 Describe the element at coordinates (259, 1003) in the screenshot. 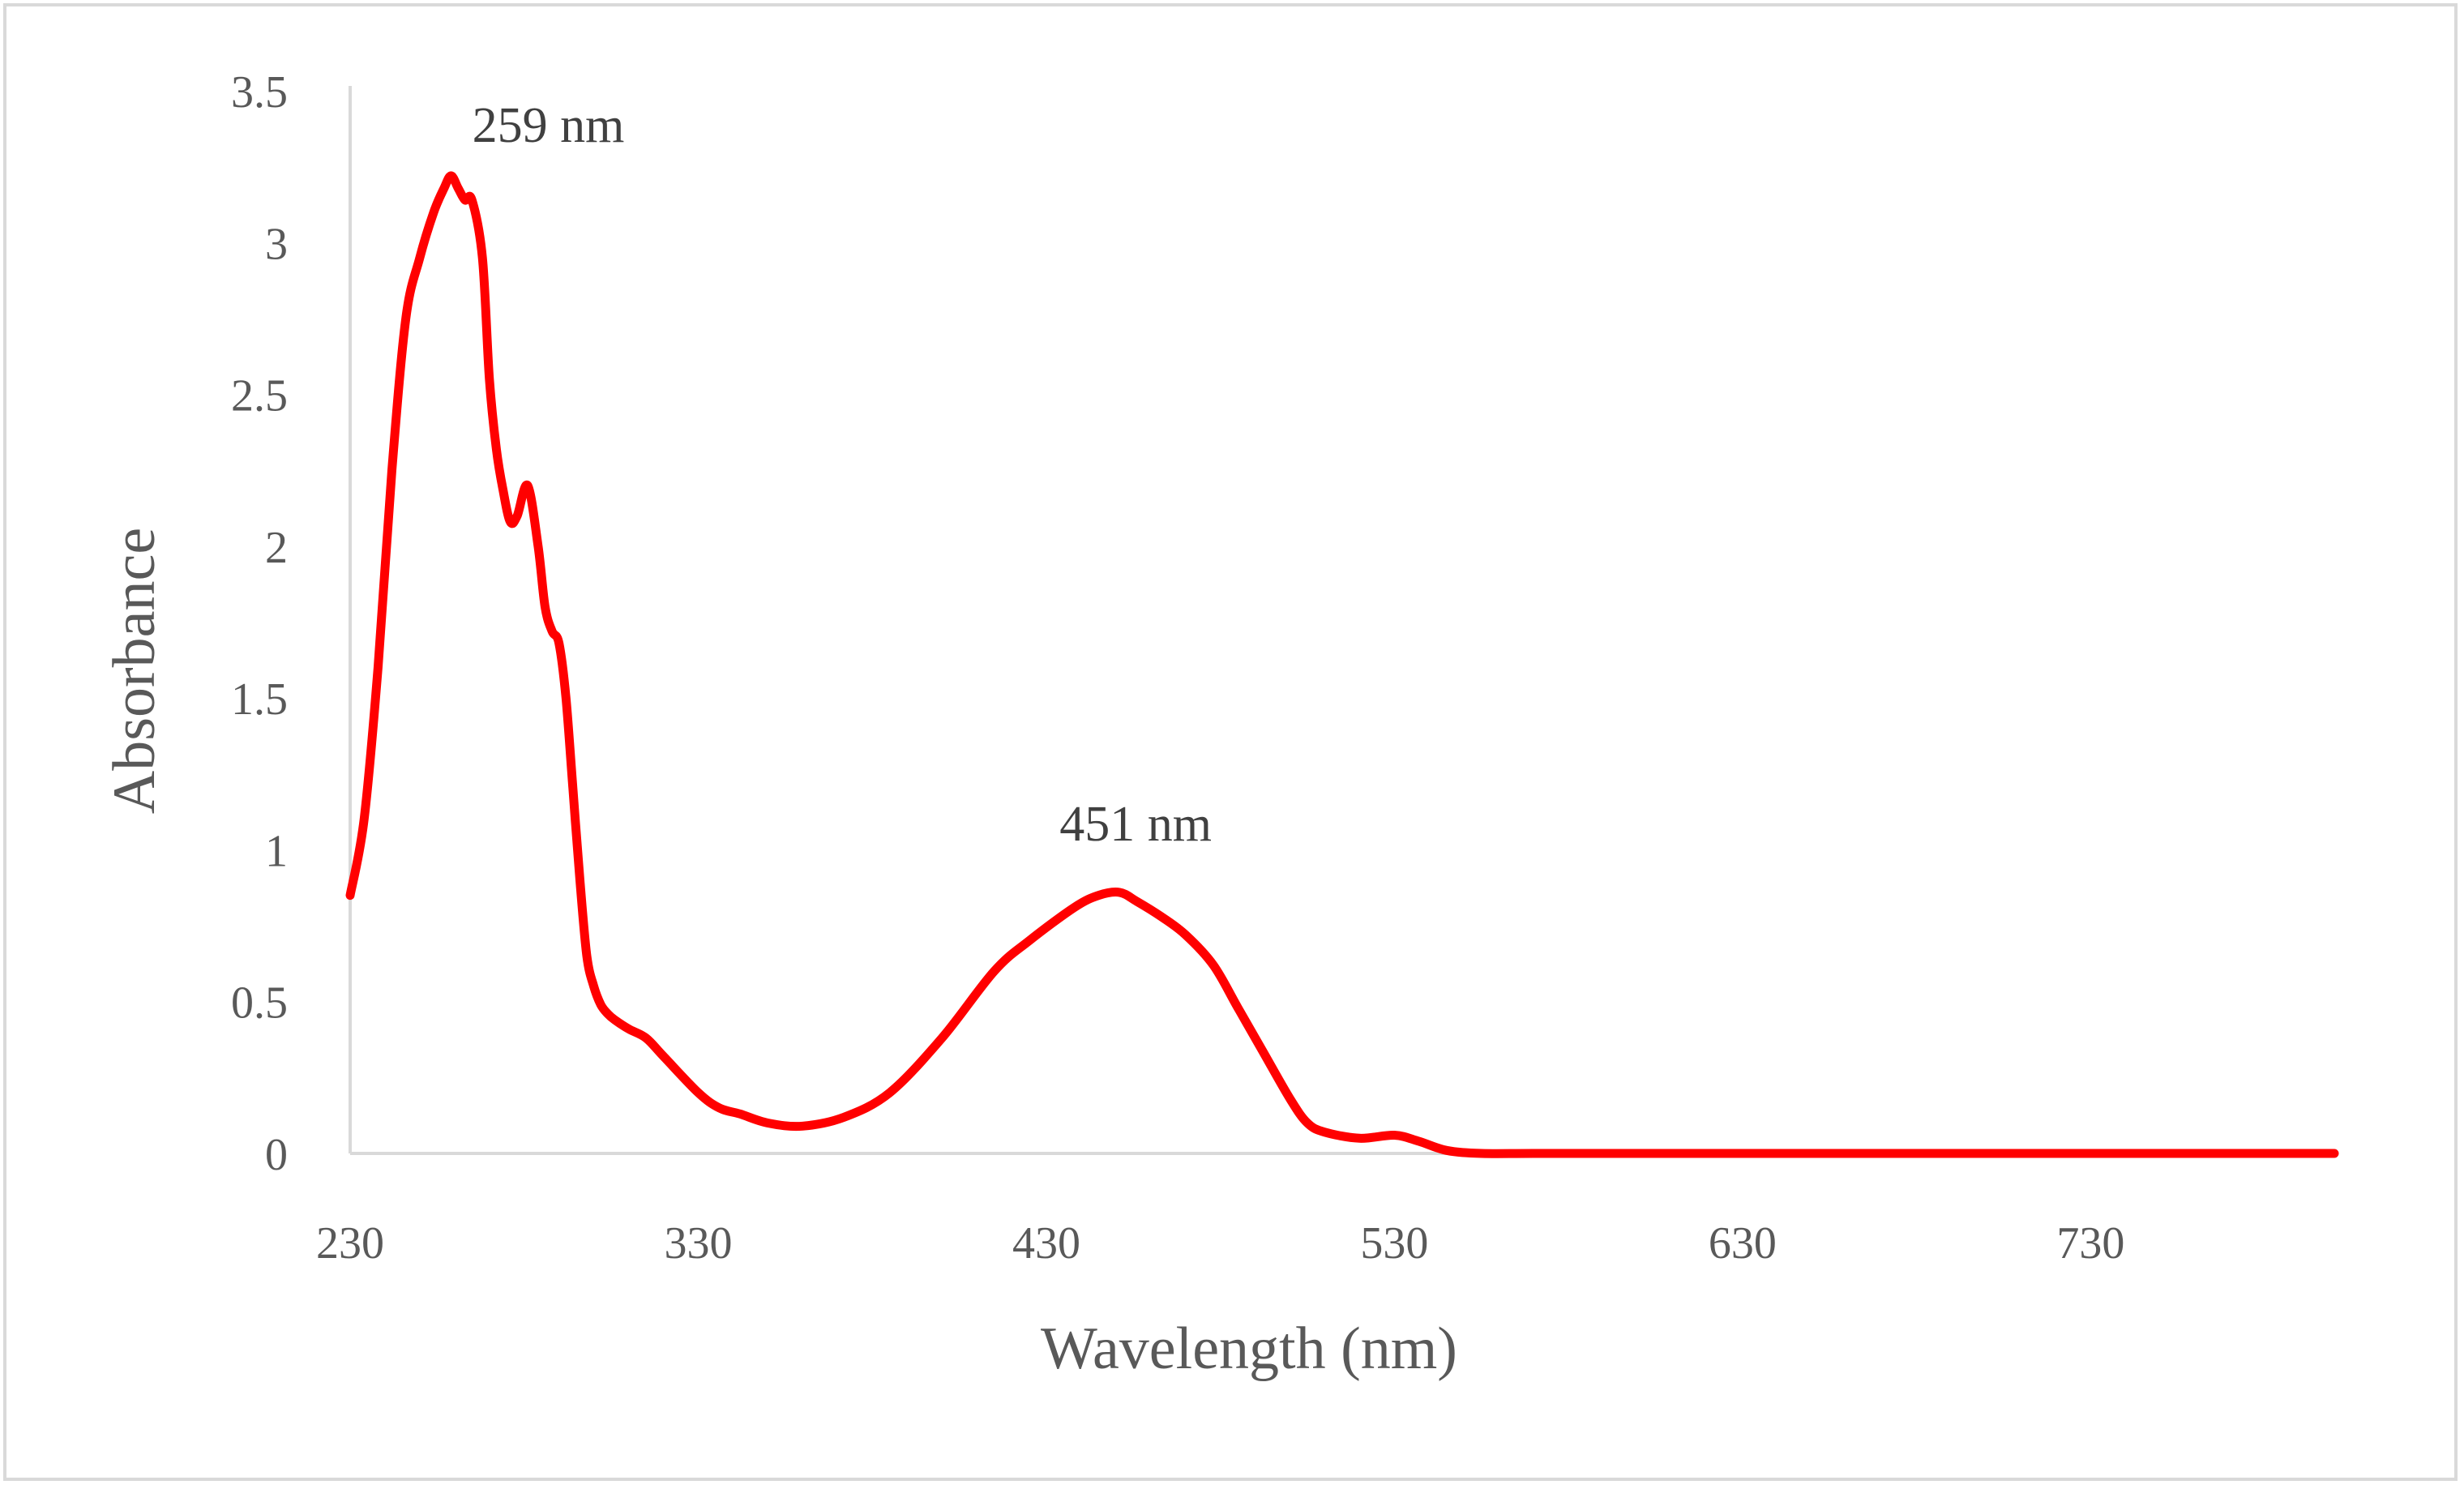

I see `y-tick-label: 0.5` at that location.